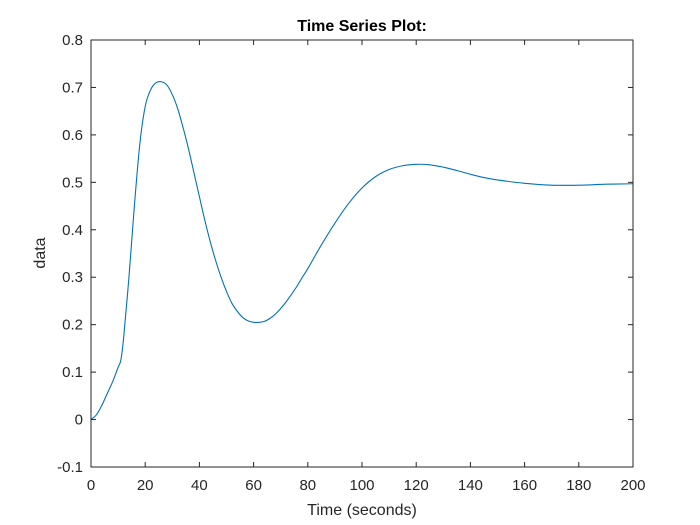 This screenshot has height=525, width=700. What do you see at coordinates (145, 485) in the screenshot?
I see `x-tick-label: 20` at bounding box center [145, 485].